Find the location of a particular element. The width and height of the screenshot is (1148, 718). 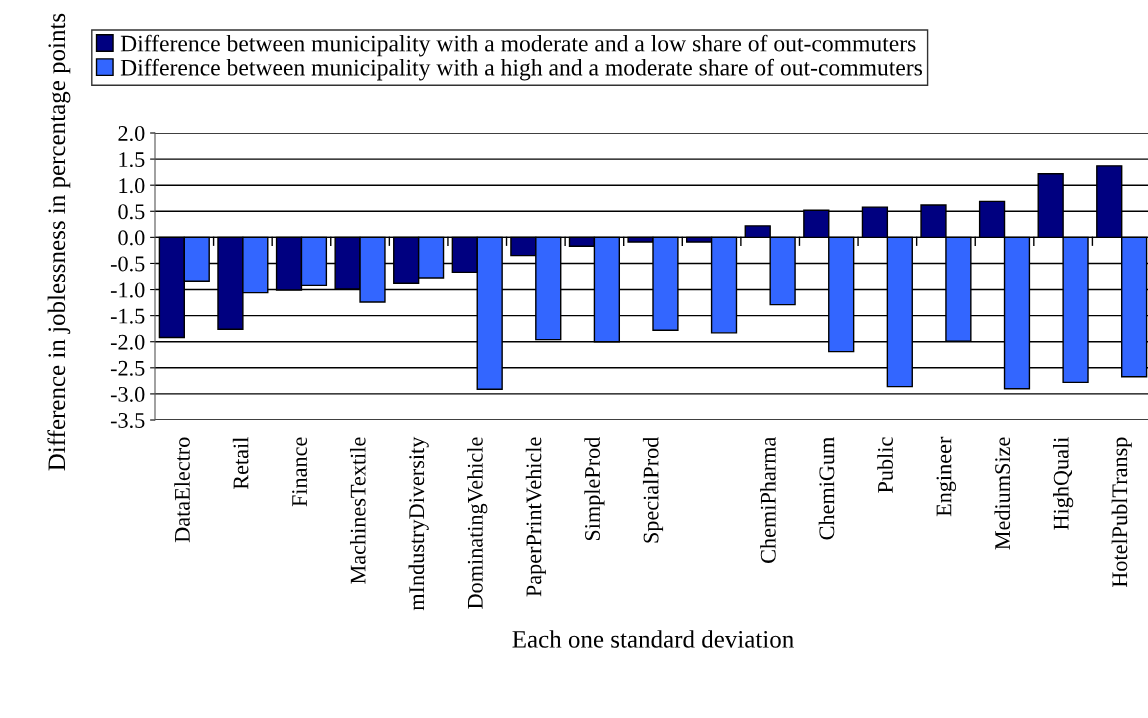

y-tick-label: 1.0 is located at coordinates (132, 186).